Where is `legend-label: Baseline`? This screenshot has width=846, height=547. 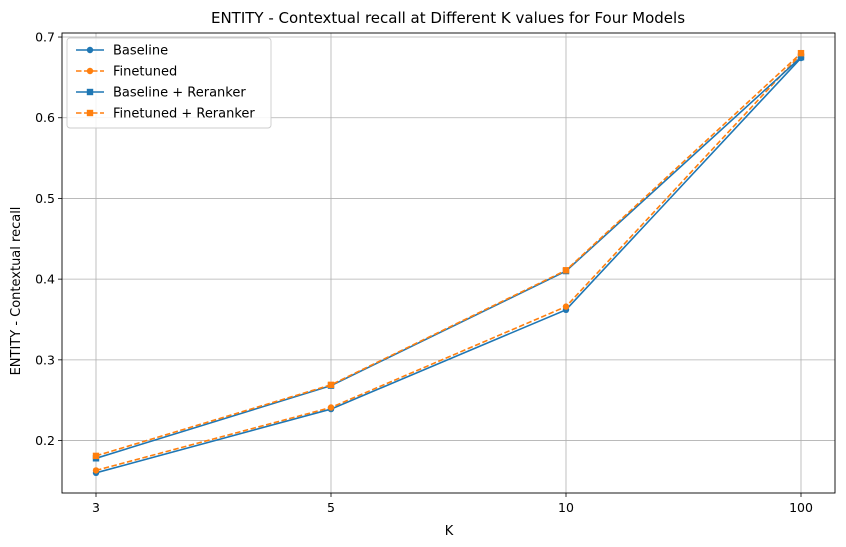
legend-label: Baseline is located at coordinates (140, 51).